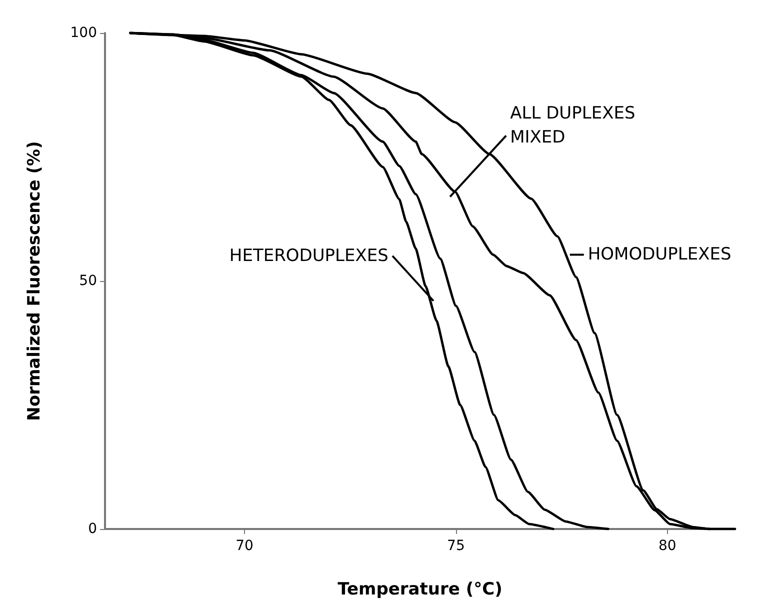 The width and height of the screenshot is (776, 613). Describe the element at coordinates (456, 546) in the screenshot. I see `x-tick-label: 75` at that location.